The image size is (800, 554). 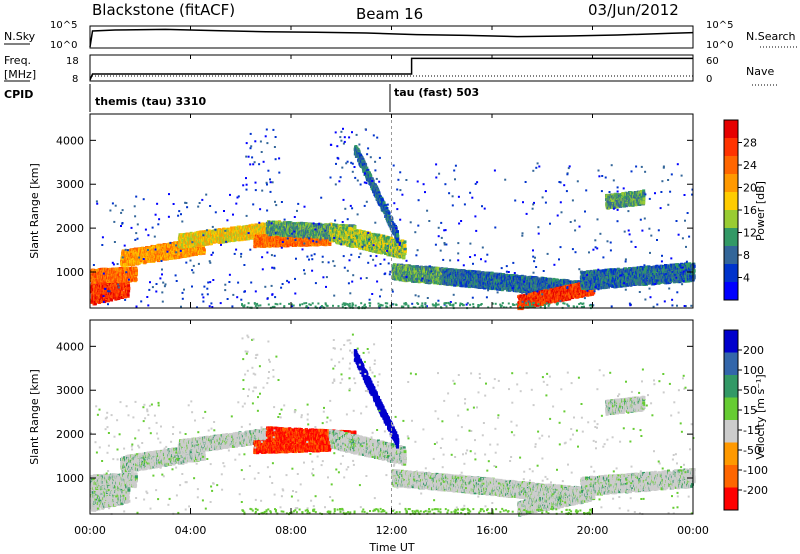 I want to click on noise-left-tick-top: 10^5, so click(x=63, y=25).